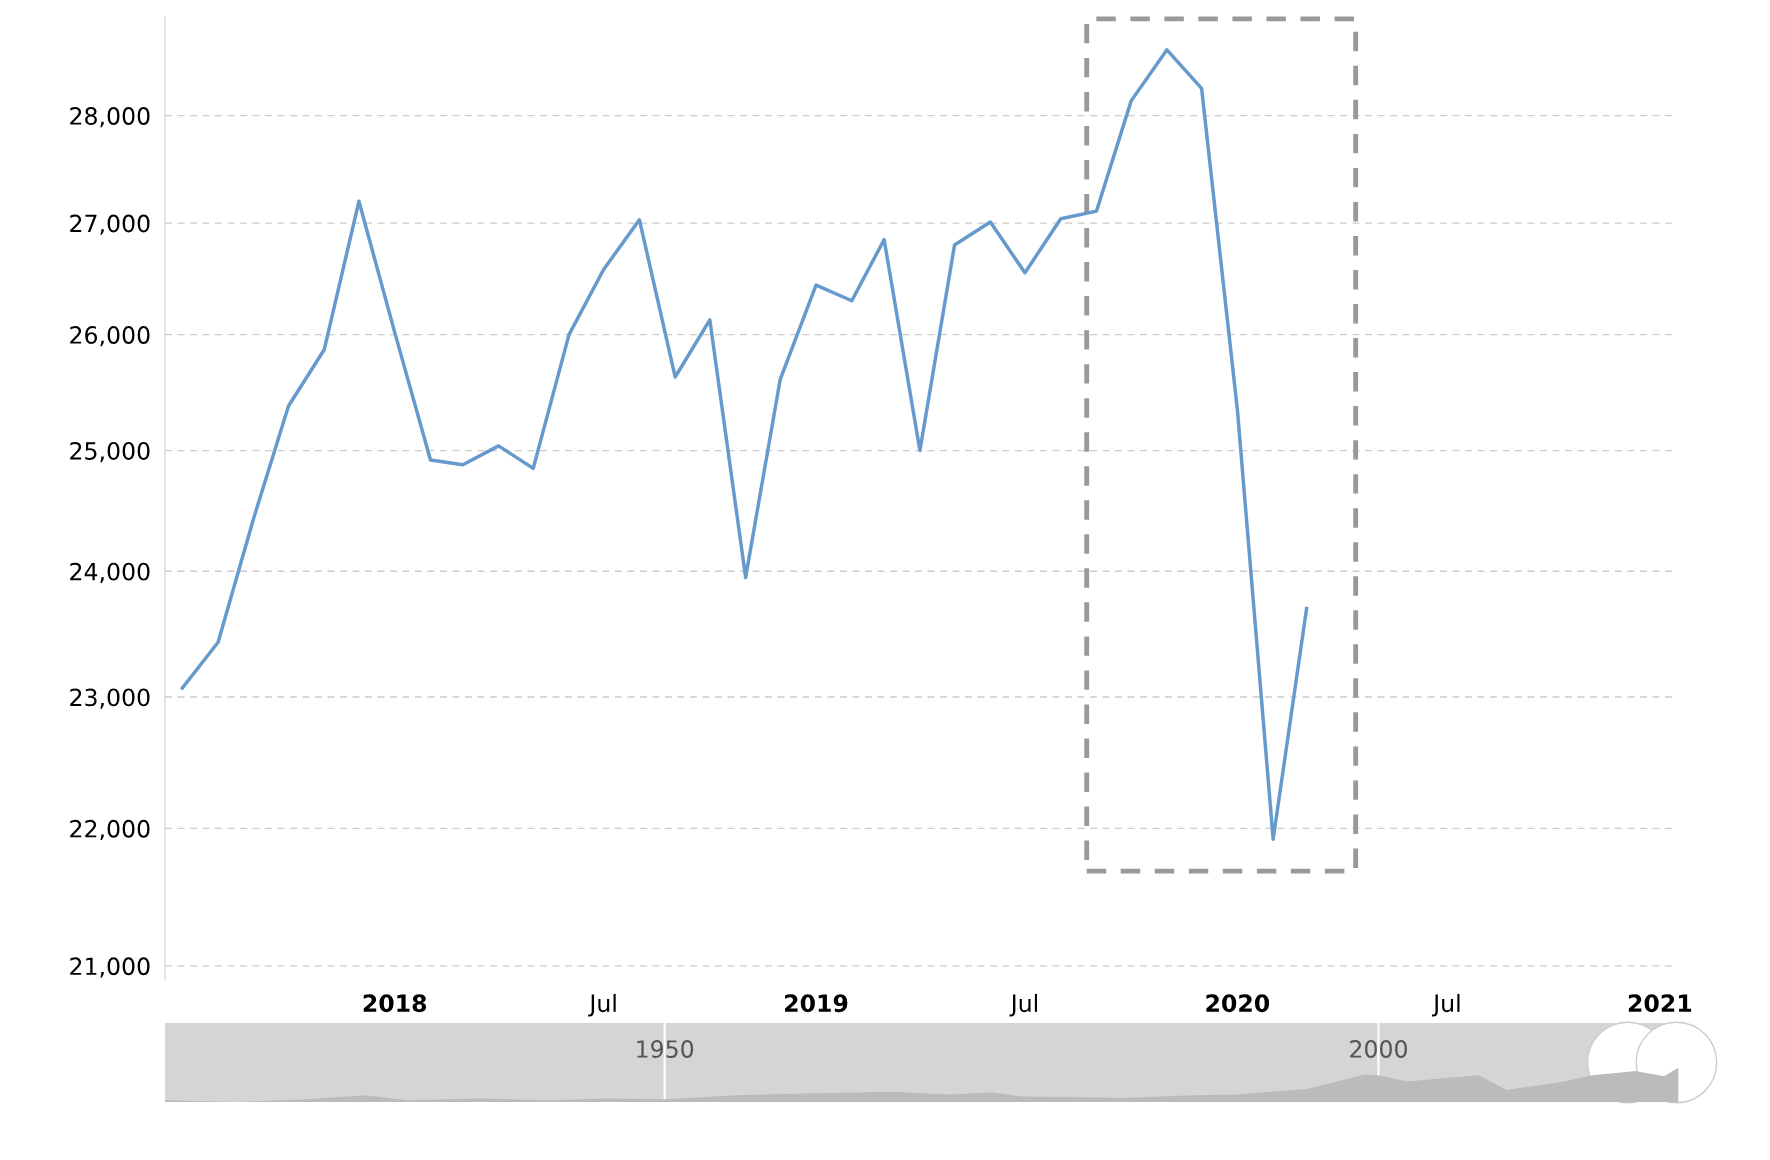  I want to click on y-tick-label: 24,000, so click(110, 572).